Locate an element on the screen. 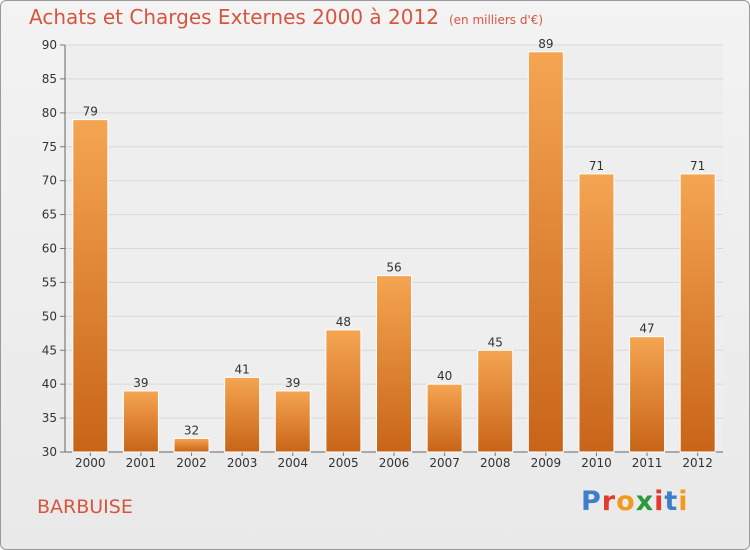  y-tick-label: 70 is located at coordinates (49, 181).